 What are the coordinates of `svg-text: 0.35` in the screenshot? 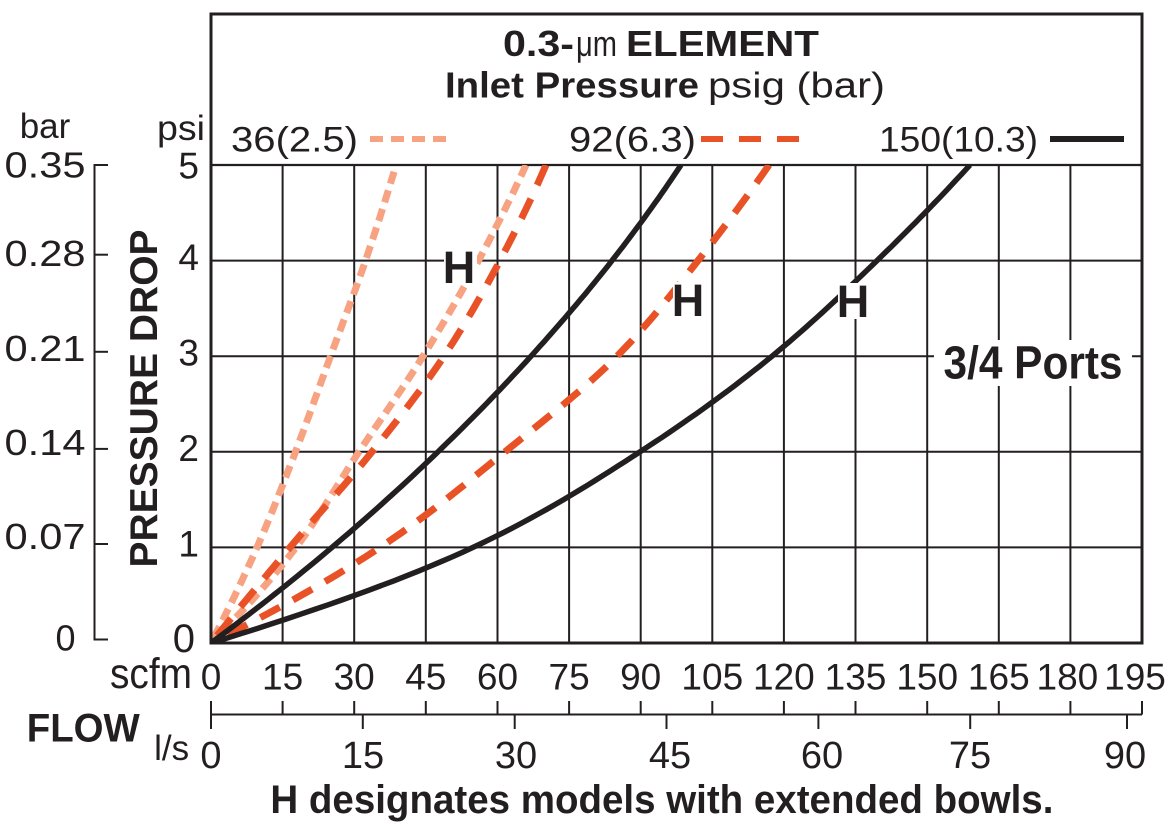 It's located at (45, 165).